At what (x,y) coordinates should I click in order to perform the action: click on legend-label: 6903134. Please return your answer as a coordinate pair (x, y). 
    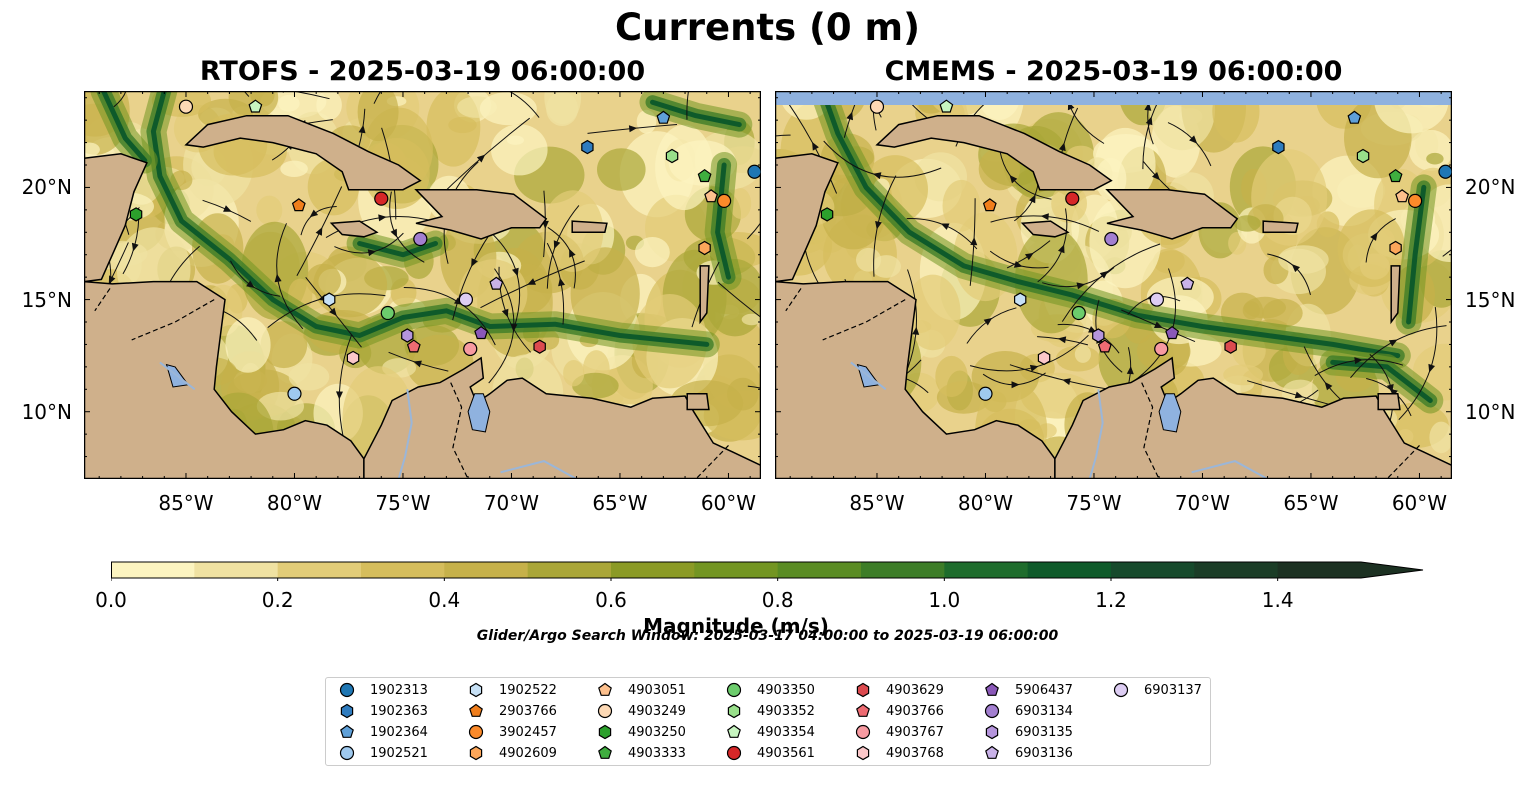
    Looking at the image, I should click on (1044, 711).